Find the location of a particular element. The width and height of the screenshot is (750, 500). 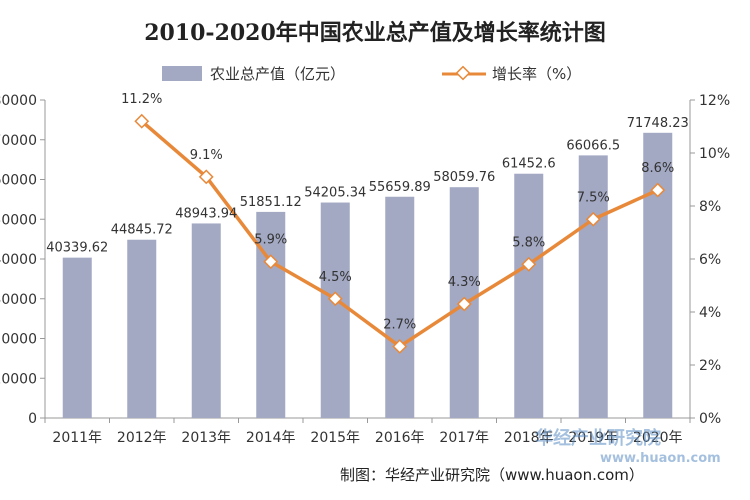

x-tick-label: 2017年 is located at coordinates (464, 438).